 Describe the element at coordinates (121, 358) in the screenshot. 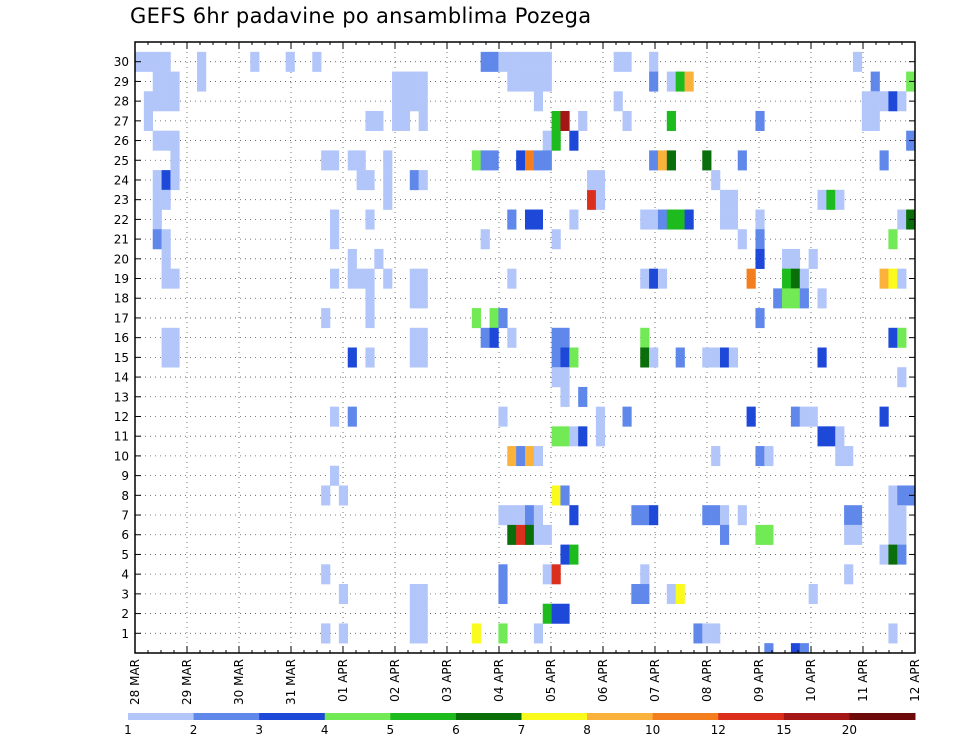

I see `y-tick-label: 15` at that location.